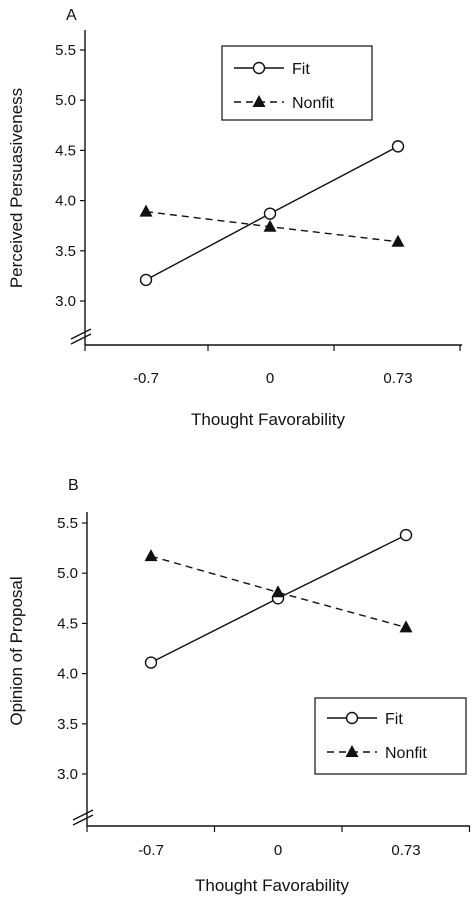 The image size is (474, 902). What do you see at coordinates (71, 15) in the screenshot?
I see `panel-letter: A` at bounding box center [71, 15].